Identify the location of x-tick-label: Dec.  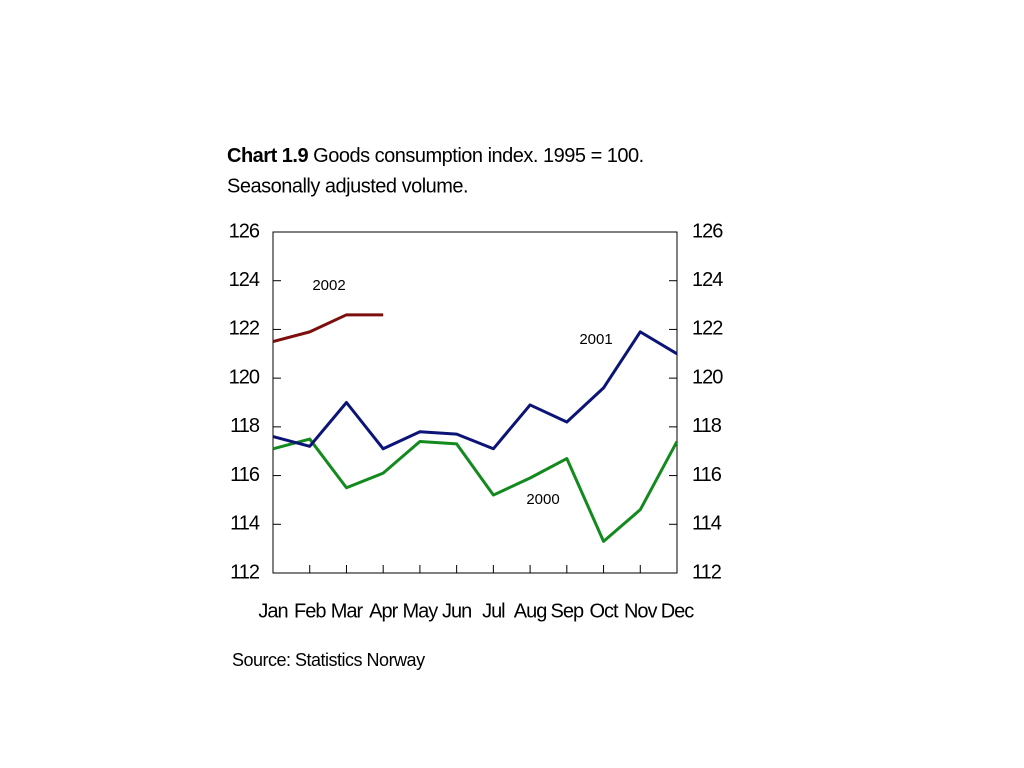
(678, 611).